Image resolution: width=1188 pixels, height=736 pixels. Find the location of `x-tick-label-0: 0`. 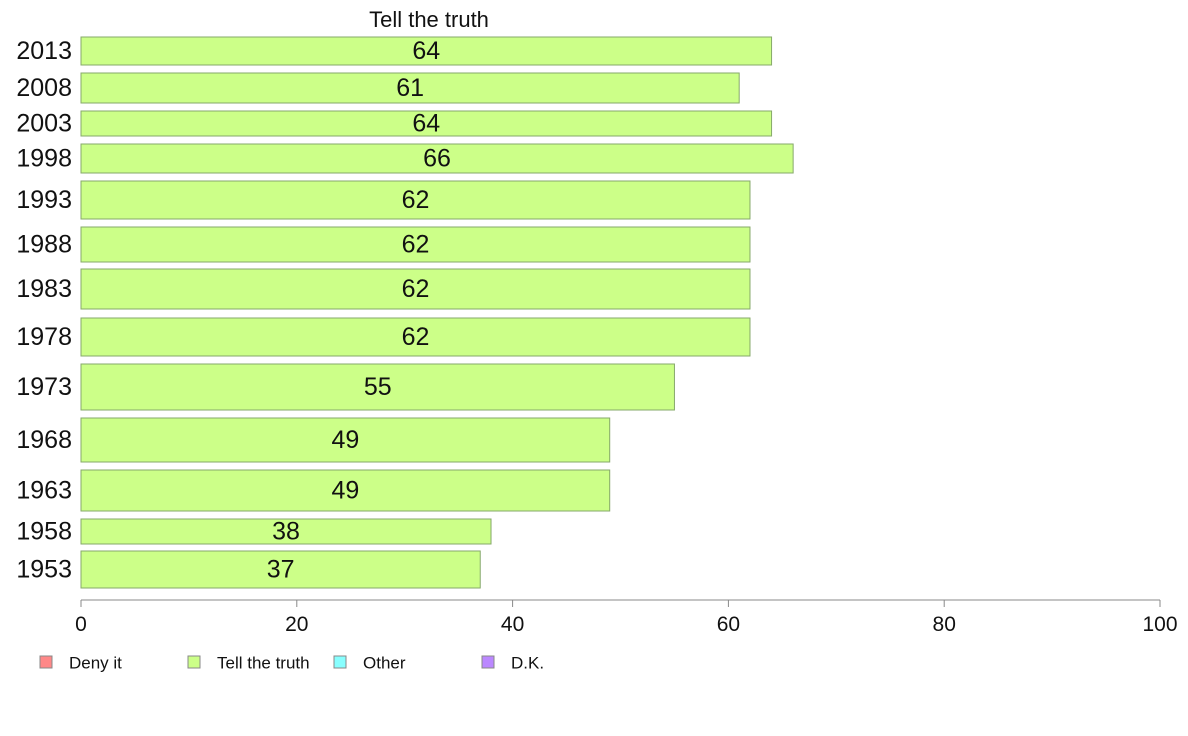

x-tick-label-0: 0 is located at coordinates (81, 624).